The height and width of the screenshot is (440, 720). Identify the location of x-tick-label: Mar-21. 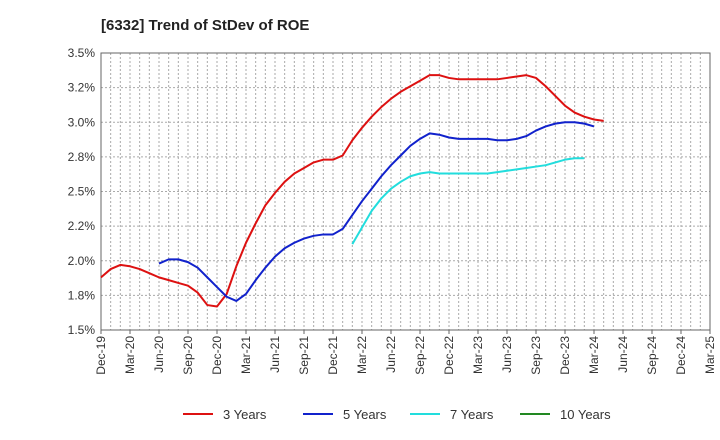
(246, 355).